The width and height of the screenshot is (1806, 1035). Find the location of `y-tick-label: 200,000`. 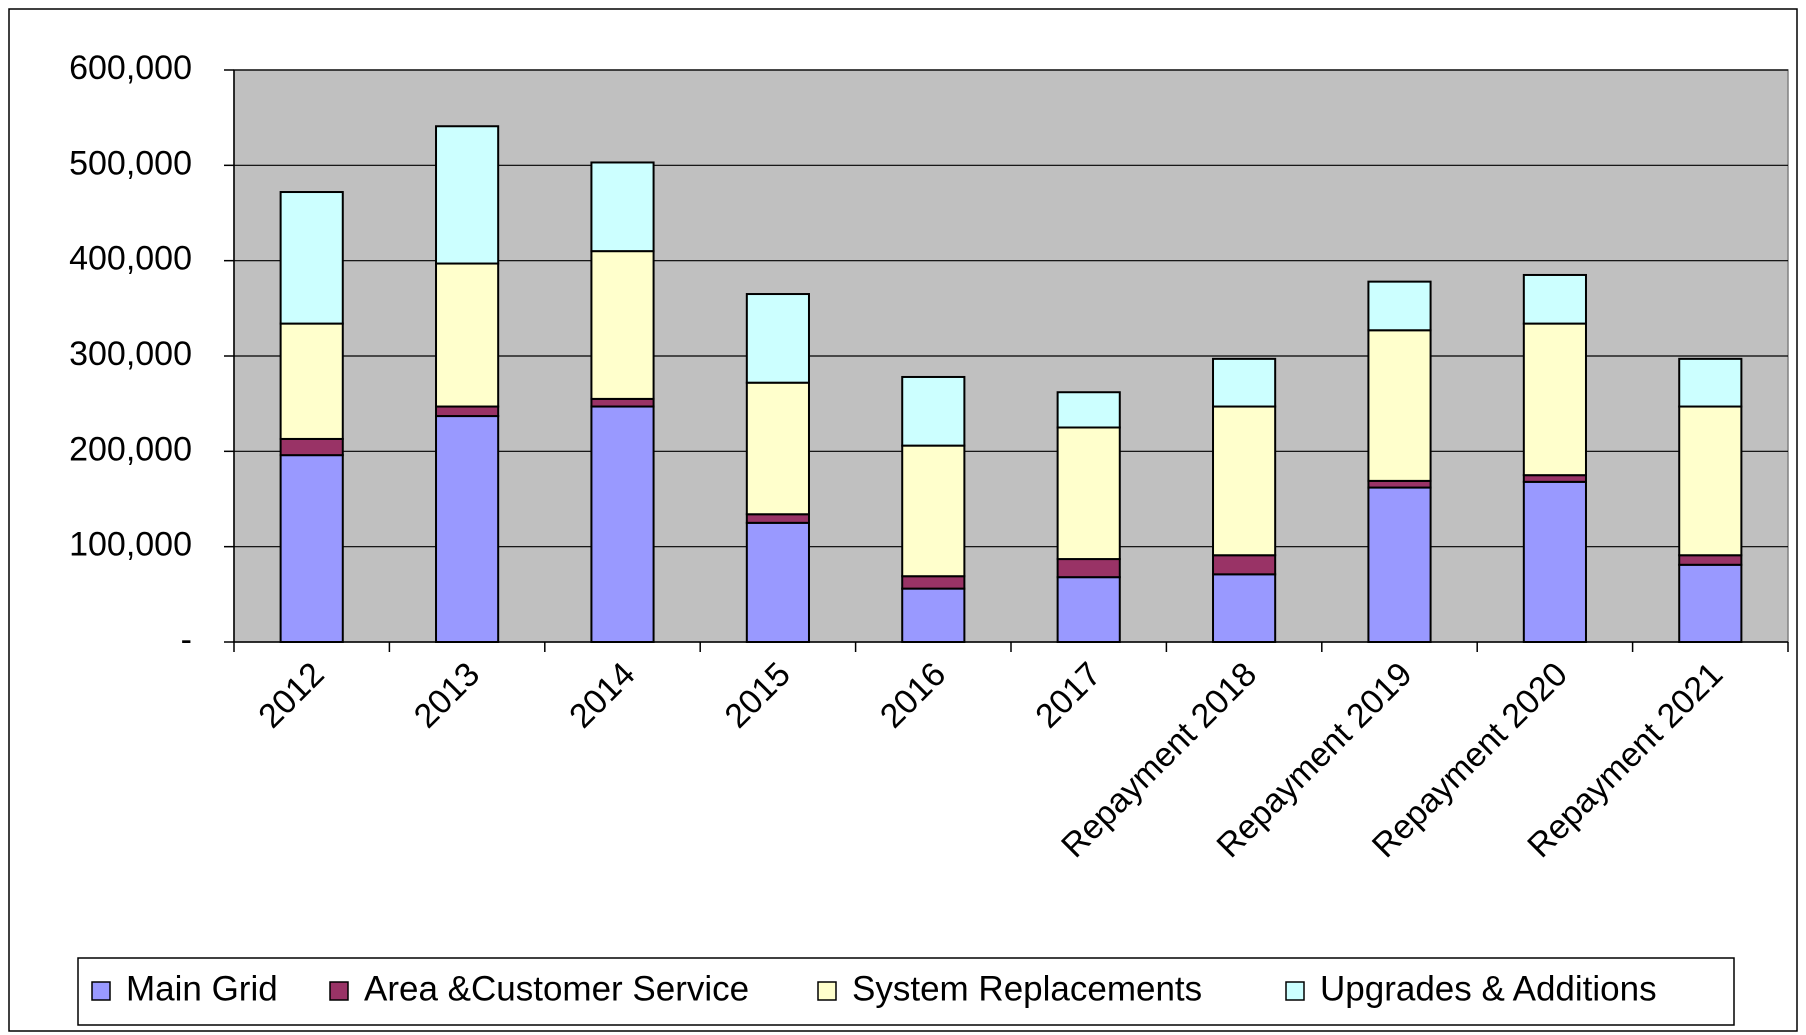

y-tick-label: 200,000 is located at coordinates (130, 449).